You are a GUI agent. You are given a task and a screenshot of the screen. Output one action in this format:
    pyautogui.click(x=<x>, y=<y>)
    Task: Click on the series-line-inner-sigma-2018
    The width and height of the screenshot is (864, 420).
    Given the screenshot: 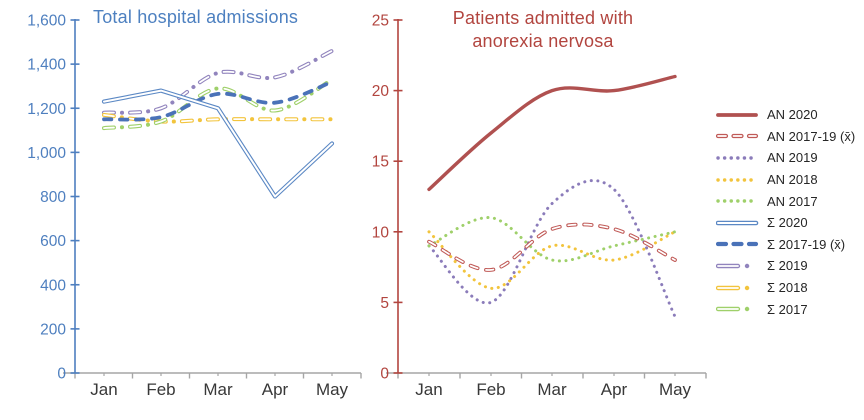 What is the action you would take?
    pyautogui.click(x=218, y=118)
    